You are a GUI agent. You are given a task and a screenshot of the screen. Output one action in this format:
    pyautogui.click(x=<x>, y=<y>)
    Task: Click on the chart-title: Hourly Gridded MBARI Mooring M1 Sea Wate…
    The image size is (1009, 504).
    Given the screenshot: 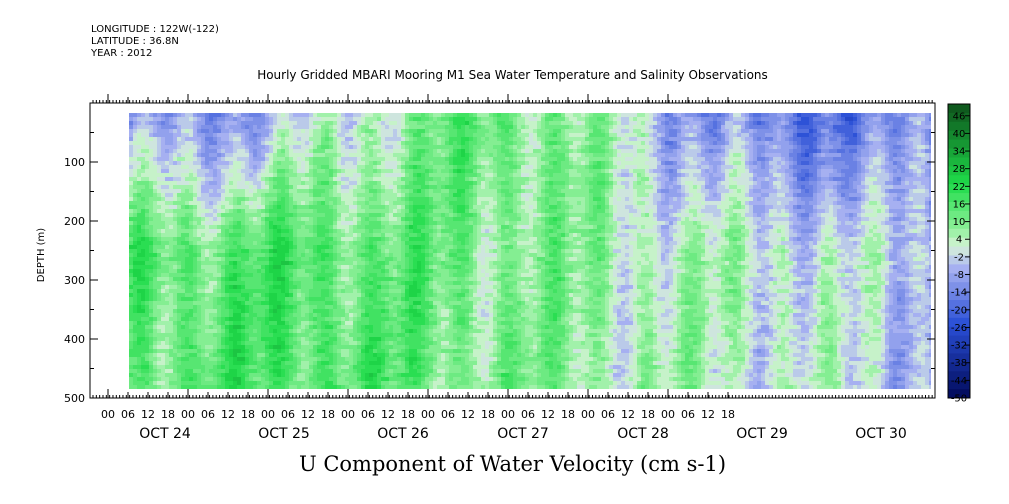 What is the action you would take?
    pyautogui.click(x=512, y=75)
    